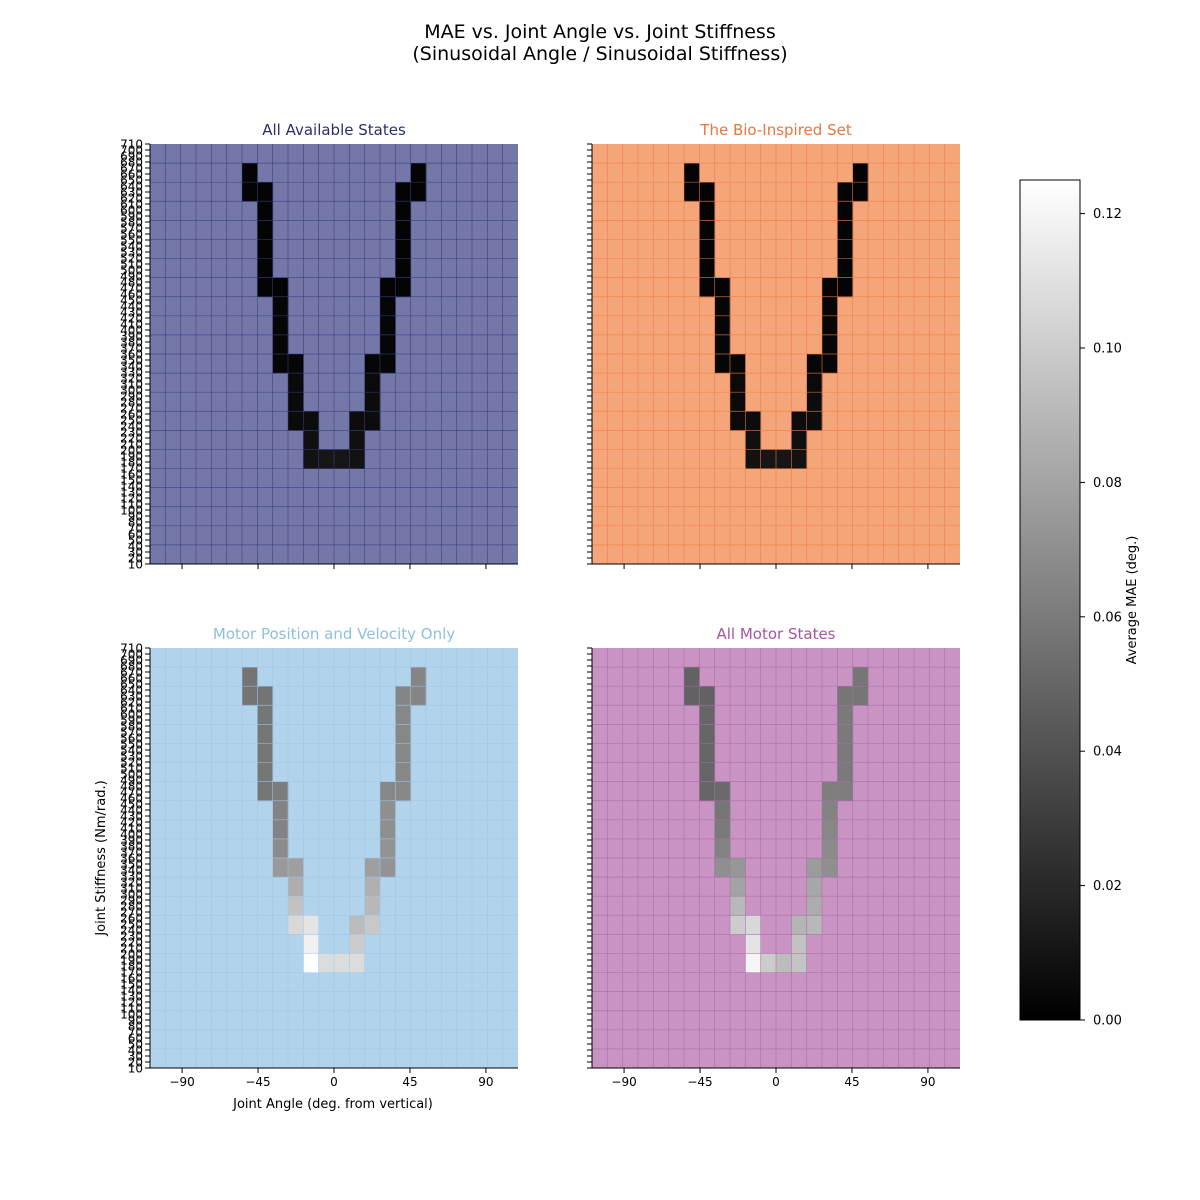 The width and height of the screenshot is (1200, 1200). What do you see at coordinates (135, 535) in the screenshot?
I see `y-tick-label: 60` at bounding box center [135, 535].